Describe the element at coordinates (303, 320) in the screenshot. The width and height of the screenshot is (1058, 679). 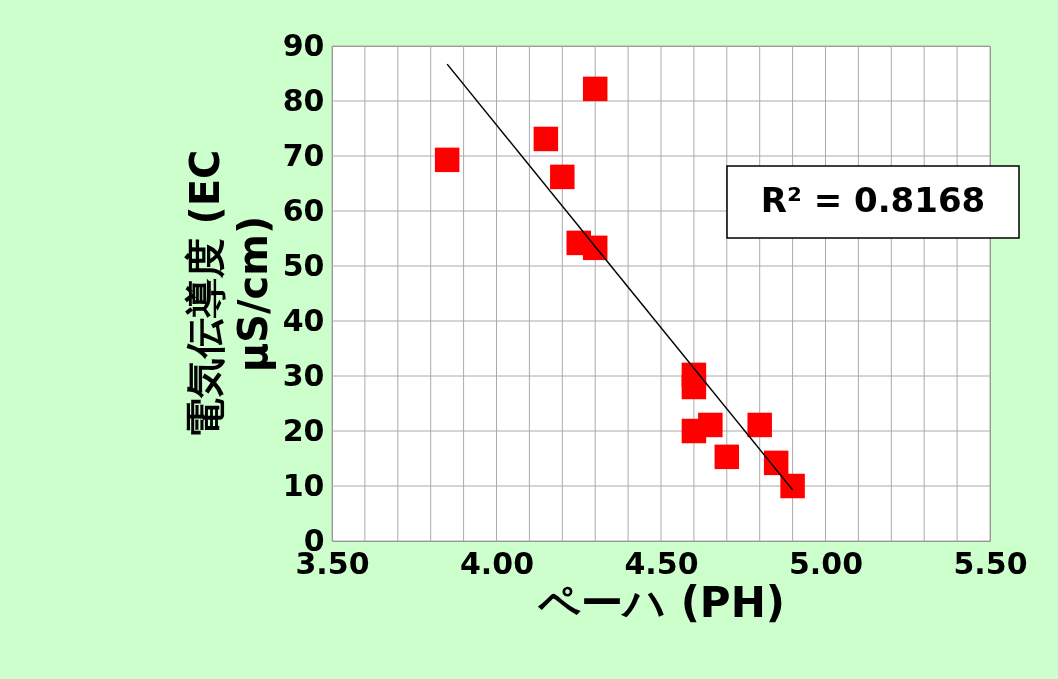
I see `y-tick-label: 40` at that location.